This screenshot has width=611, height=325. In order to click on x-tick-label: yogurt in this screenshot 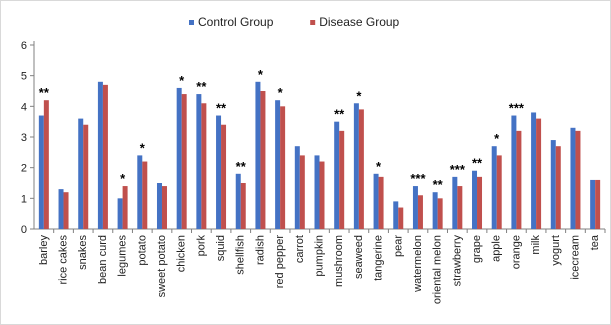, I will do `click(556, 250)`.